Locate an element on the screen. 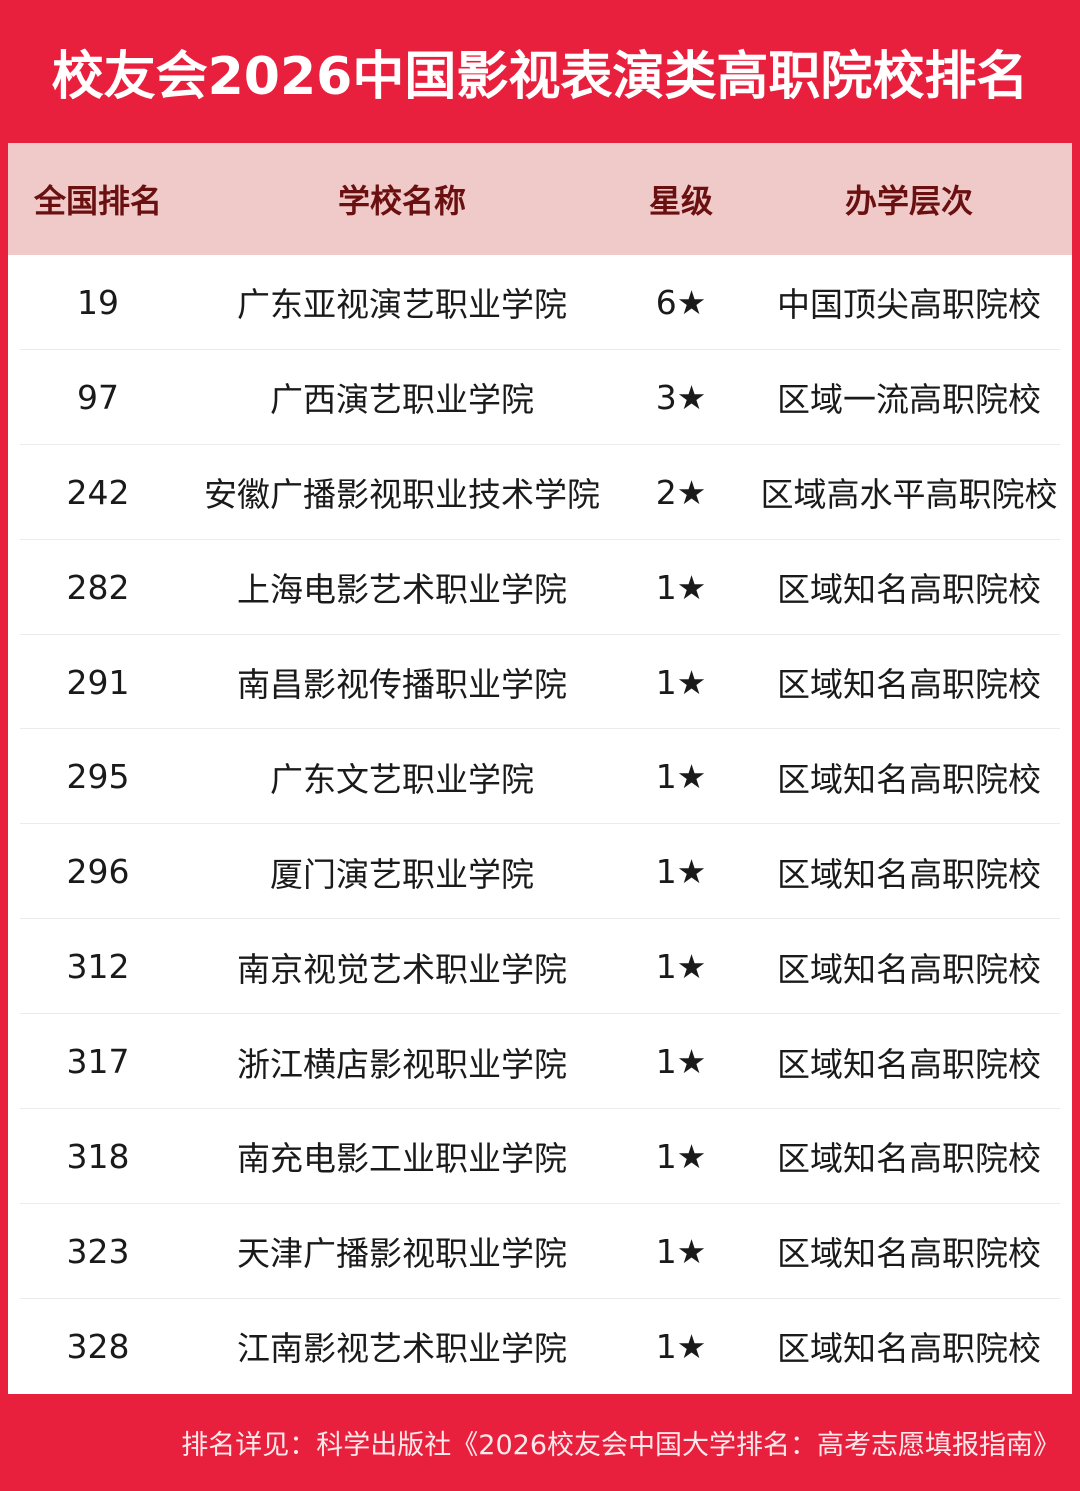  table-row: 19 广东亚视演艺职业学院 6★ 中国顶尖高职院校 is located at coordinates (540, 302).